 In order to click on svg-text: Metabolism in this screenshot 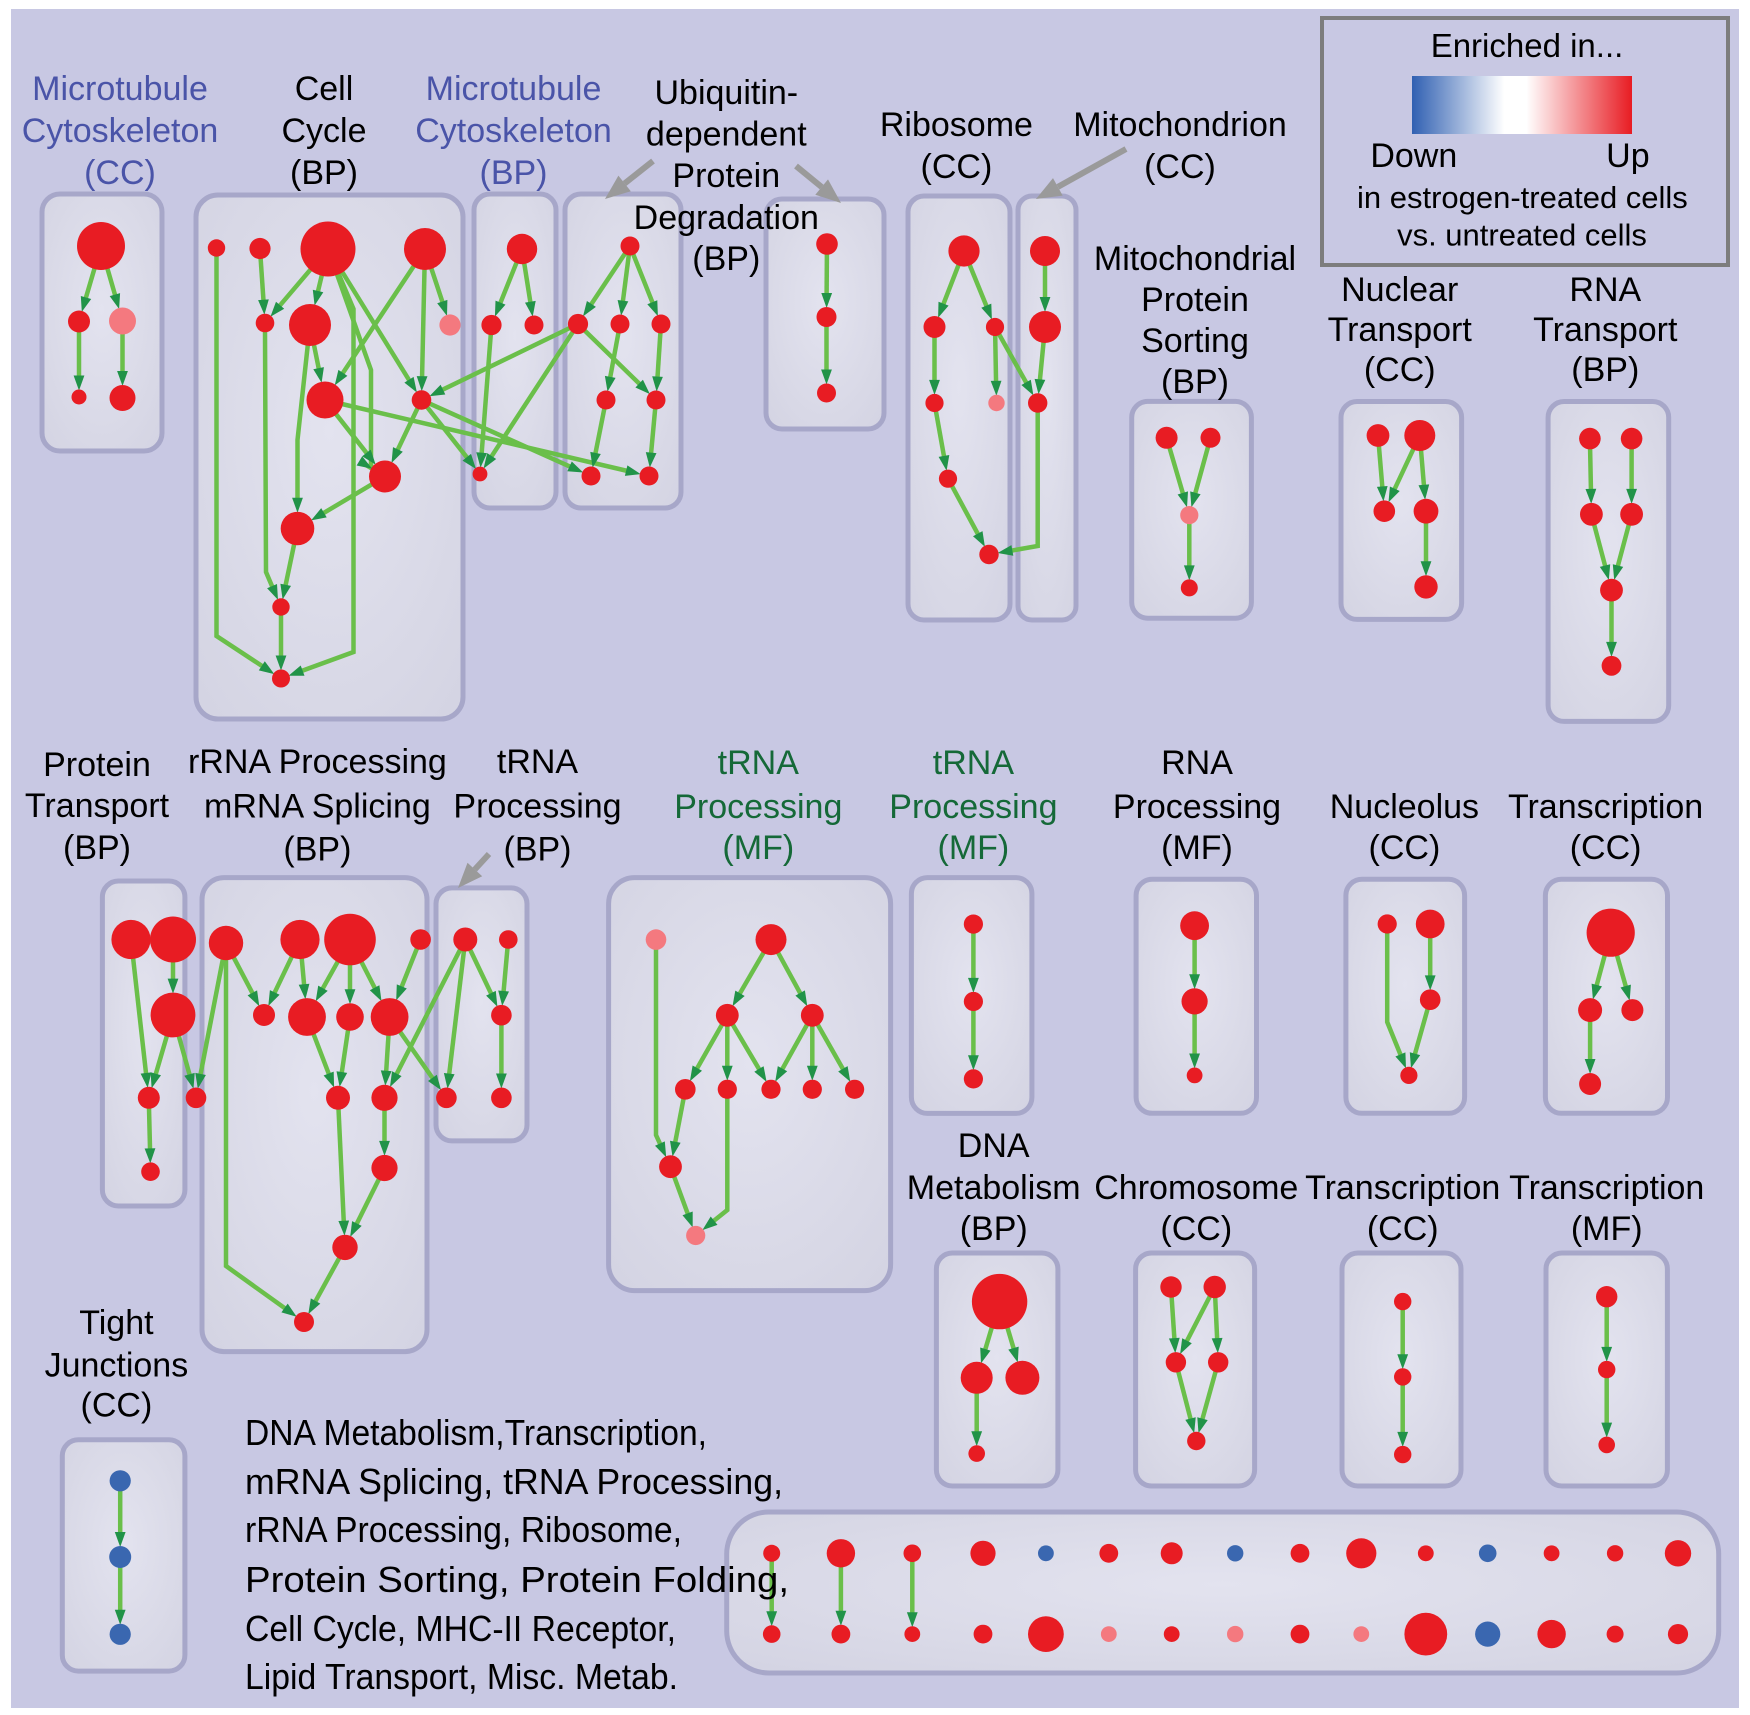, I will do `click(994, 1188)`.